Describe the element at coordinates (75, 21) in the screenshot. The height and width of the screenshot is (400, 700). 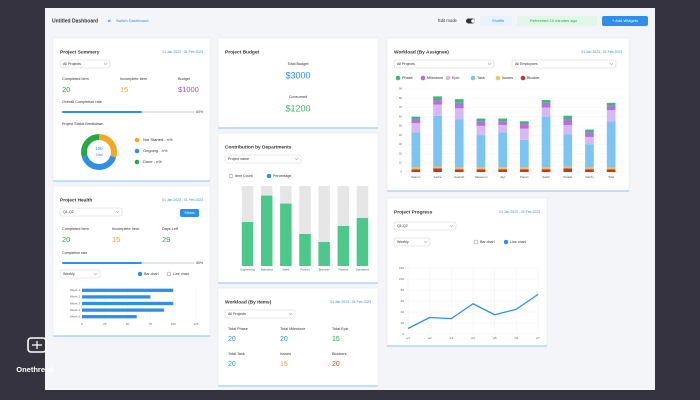
I see `dashboard-title: Untitled Dashboard` at that location.